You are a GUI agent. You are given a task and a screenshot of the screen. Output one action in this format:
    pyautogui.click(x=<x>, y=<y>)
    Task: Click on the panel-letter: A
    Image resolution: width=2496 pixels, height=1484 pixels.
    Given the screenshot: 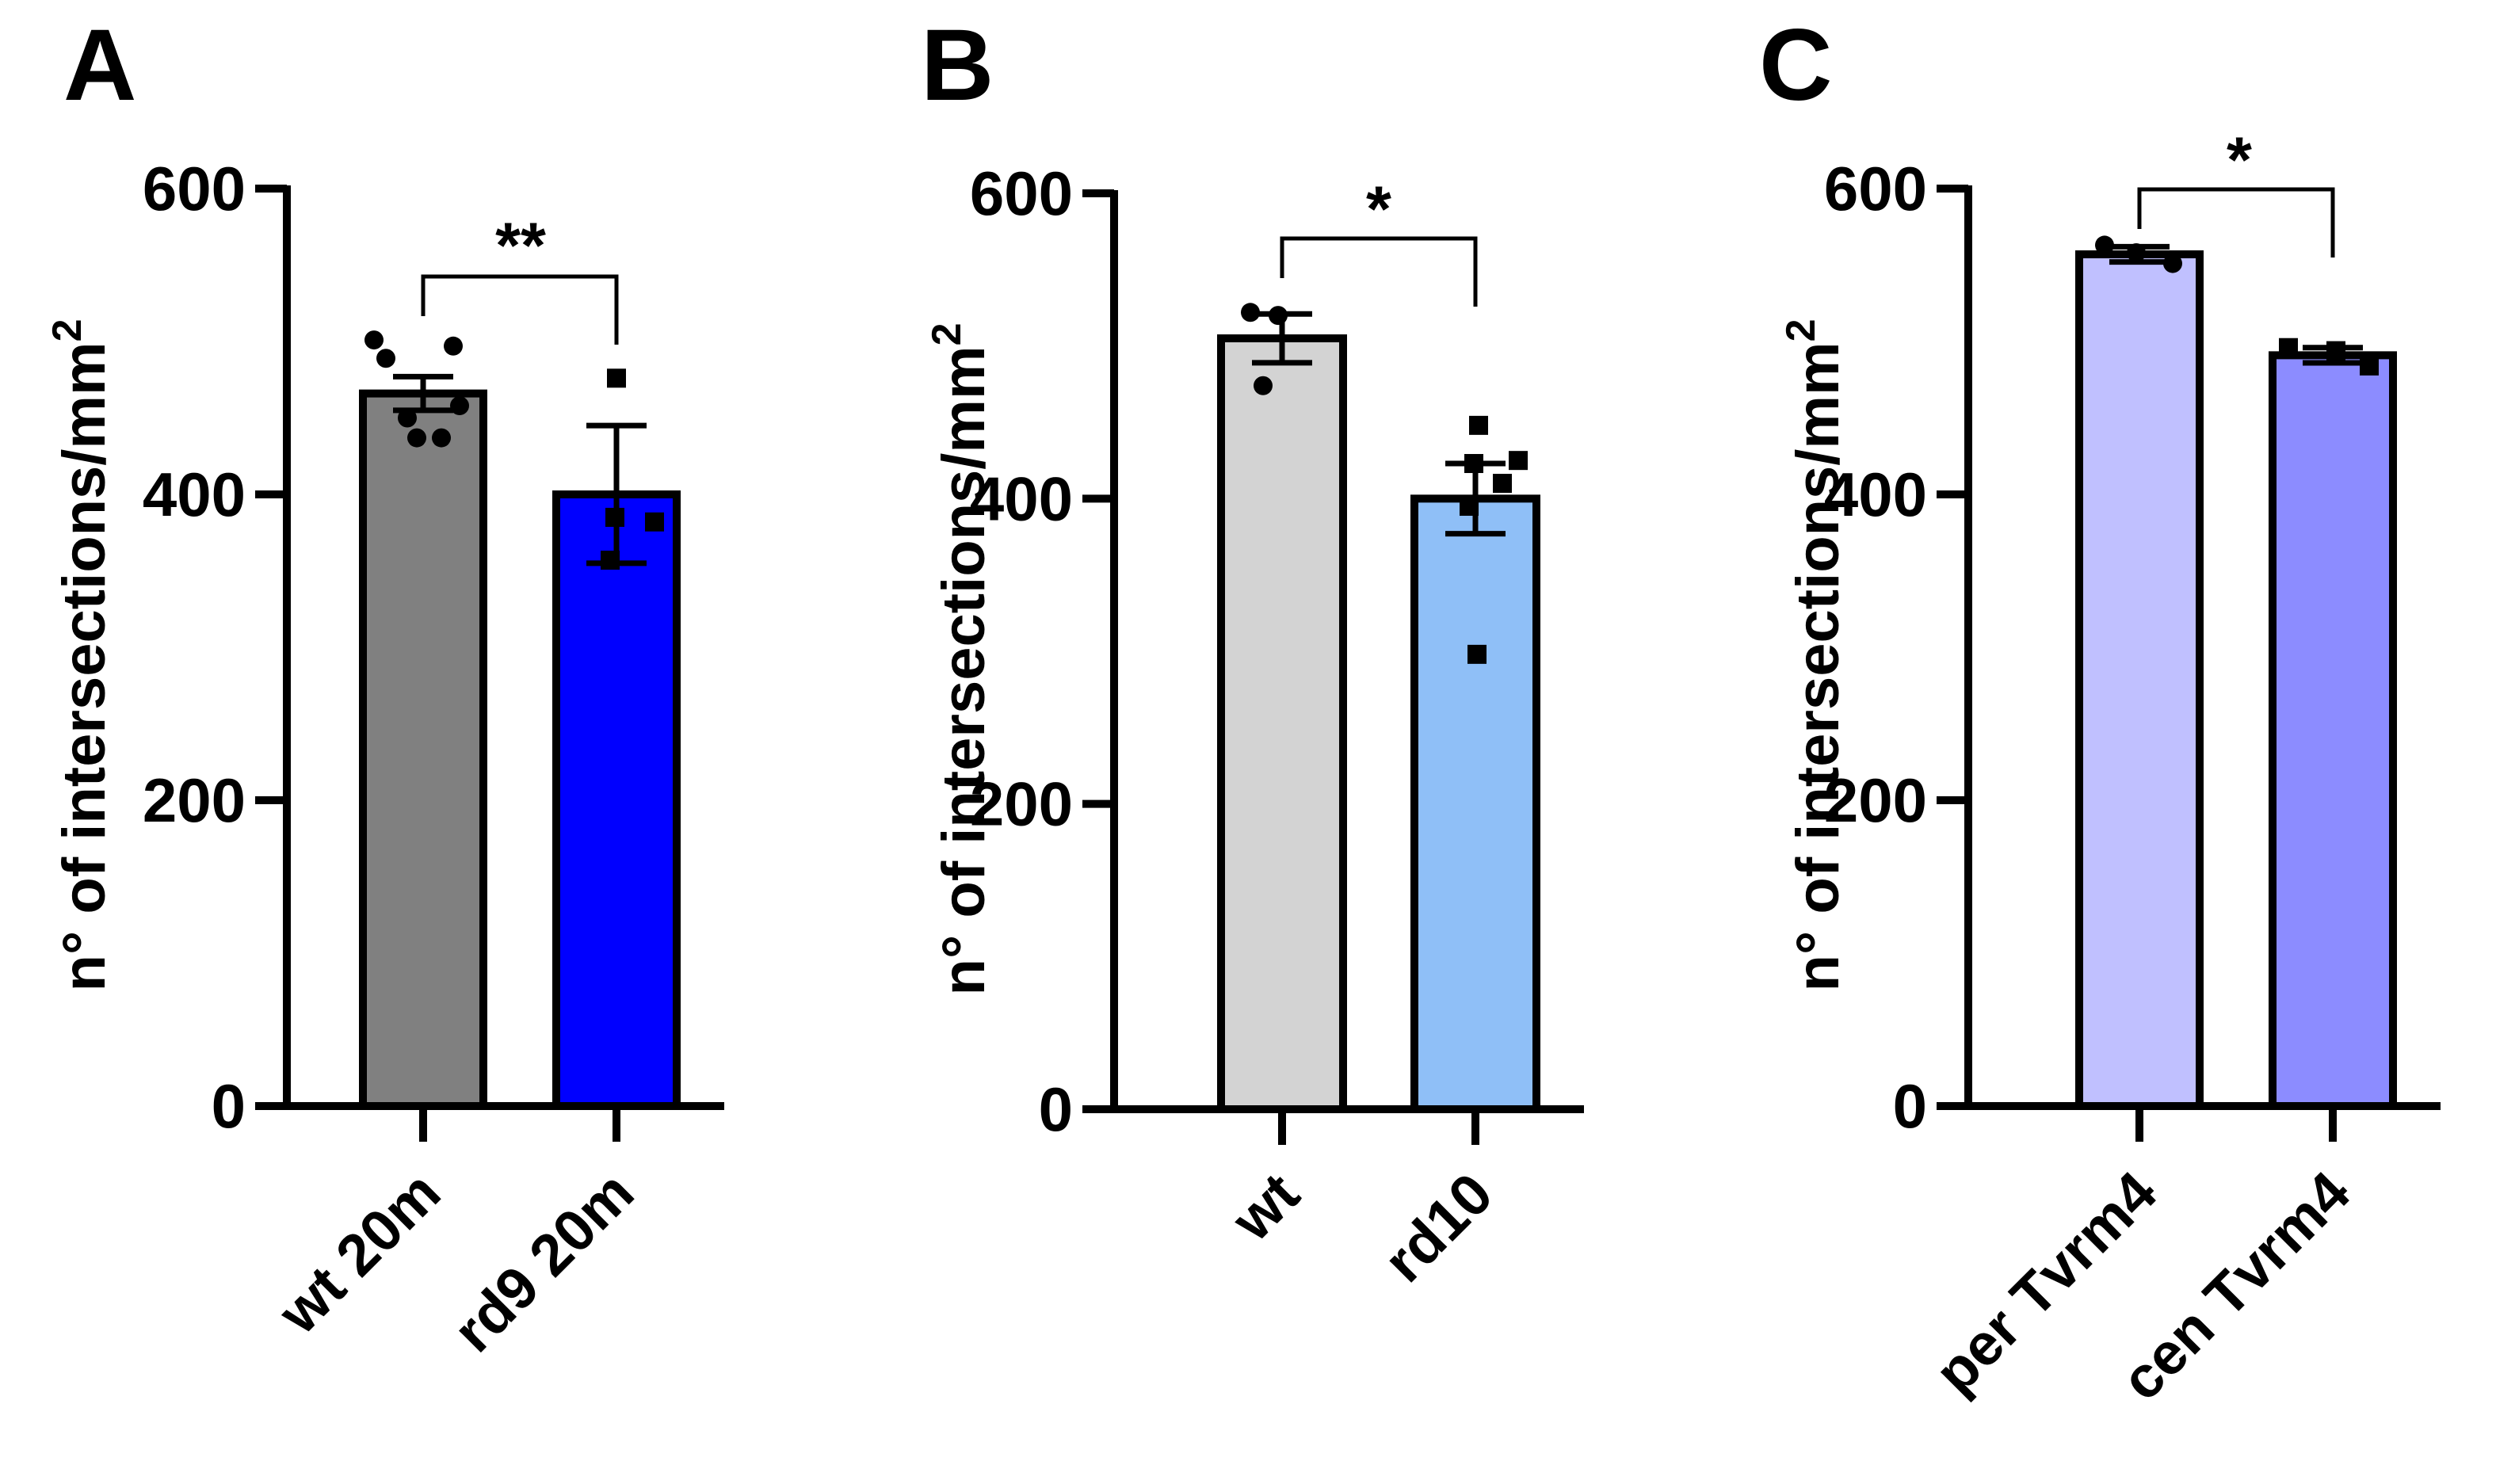 What is the action you would take?
    pyautogui.click(x=100, y=65)
    